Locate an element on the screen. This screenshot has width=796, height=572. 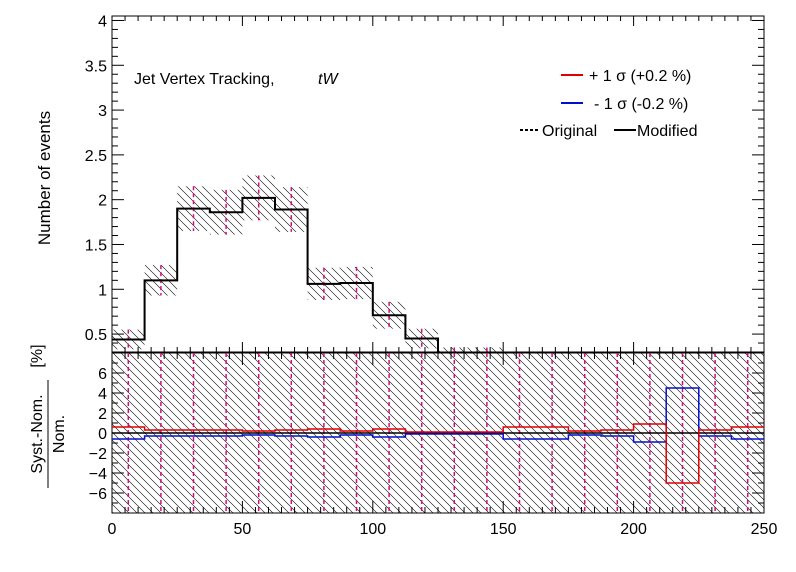
ratio-y-tick-label: −6 is located at coordinates (98, 494).